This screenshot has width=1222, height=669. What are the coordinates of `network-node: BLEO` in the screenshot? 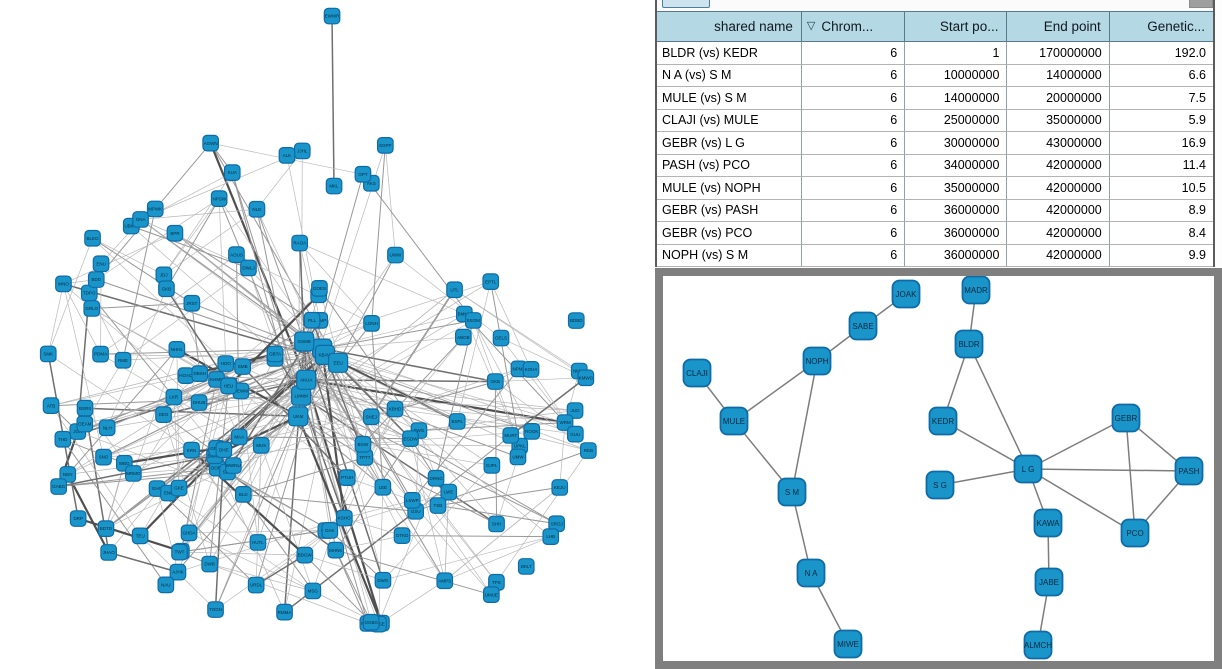 It's located at (92, 238).